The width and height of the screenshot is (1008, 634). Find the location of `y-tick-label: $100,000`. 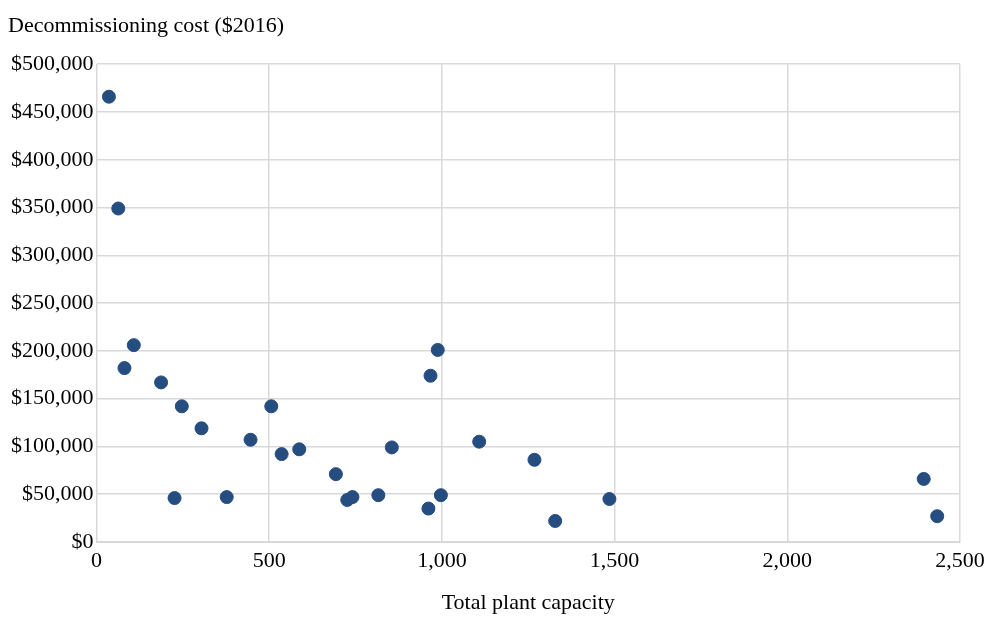

y-tick-label: $100,000 is located at coordinates (52, 445).